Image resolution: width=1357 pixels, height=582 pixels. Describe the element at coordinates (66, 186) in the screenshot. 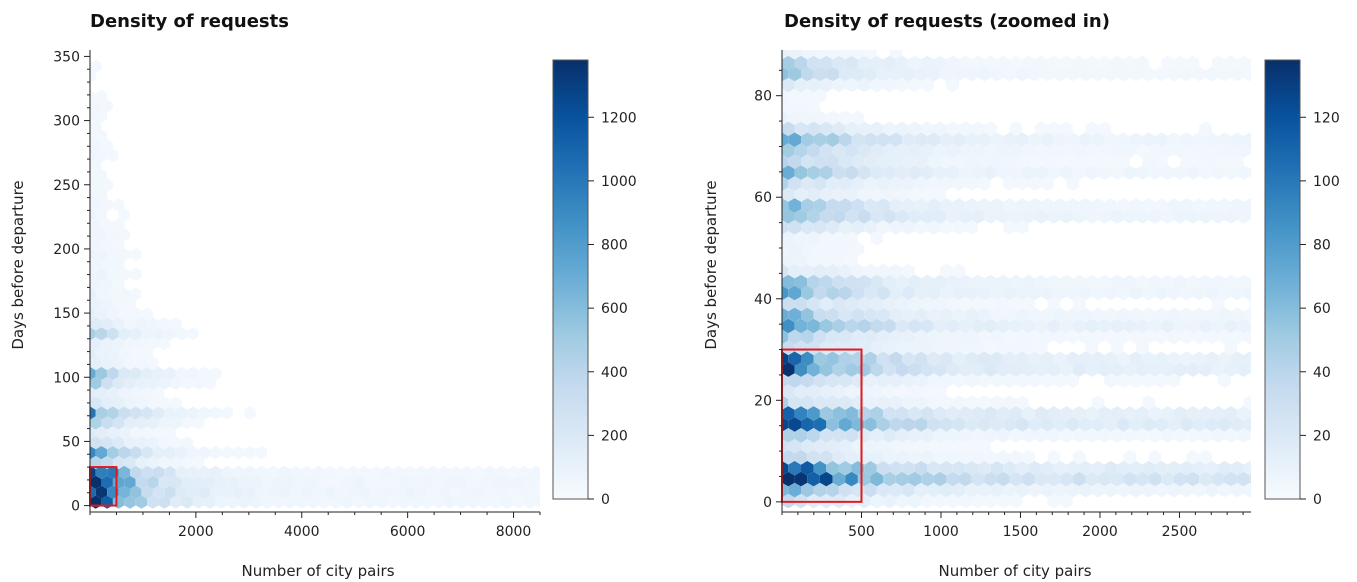

I see `y-tick-label: 250` at that location.